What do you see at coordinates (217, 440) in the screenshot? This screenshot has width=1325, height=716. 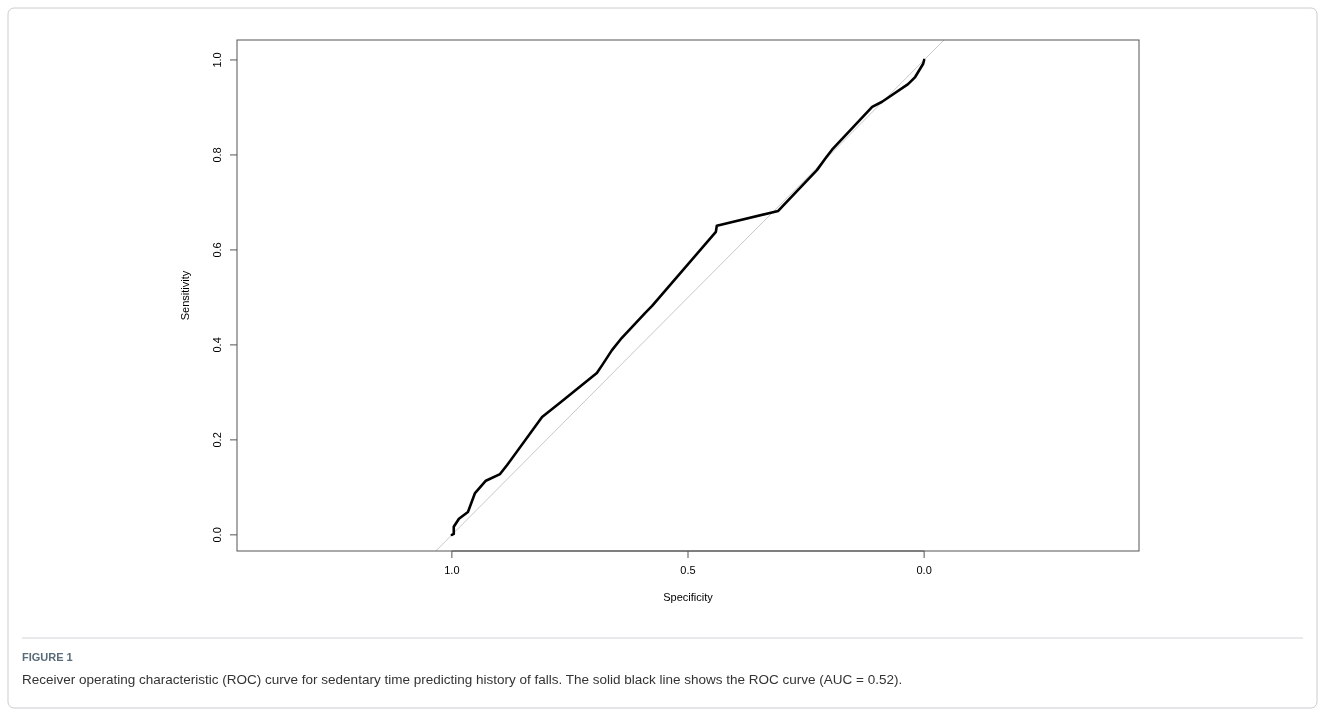 I see `y-tick-label: 0.2` at bounding box center [217, 440].